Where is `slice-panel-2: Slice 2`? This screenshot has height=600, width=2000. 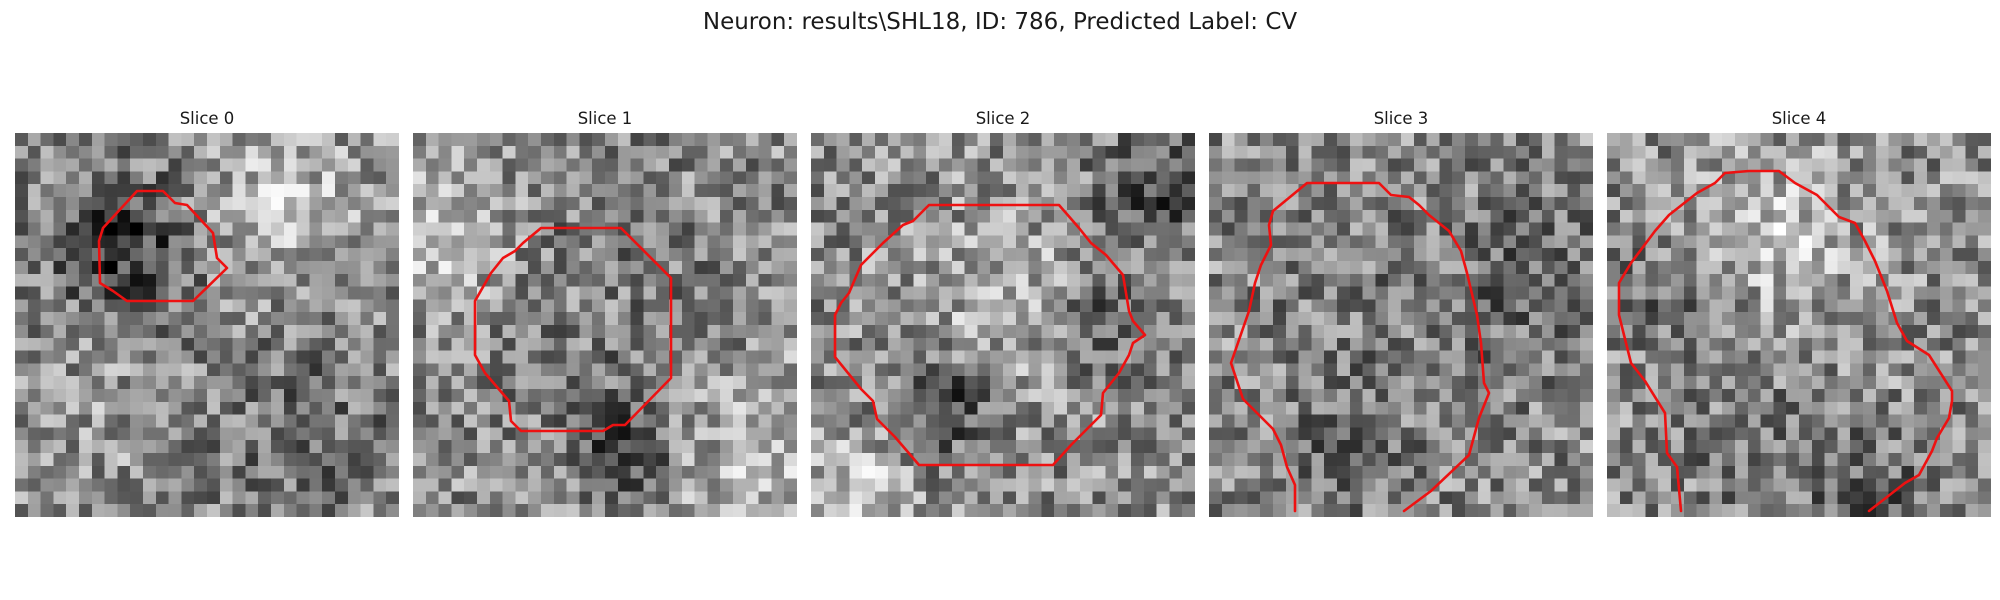
slice-panel-2: Slice 2 is located at coordinates (1003, 313).